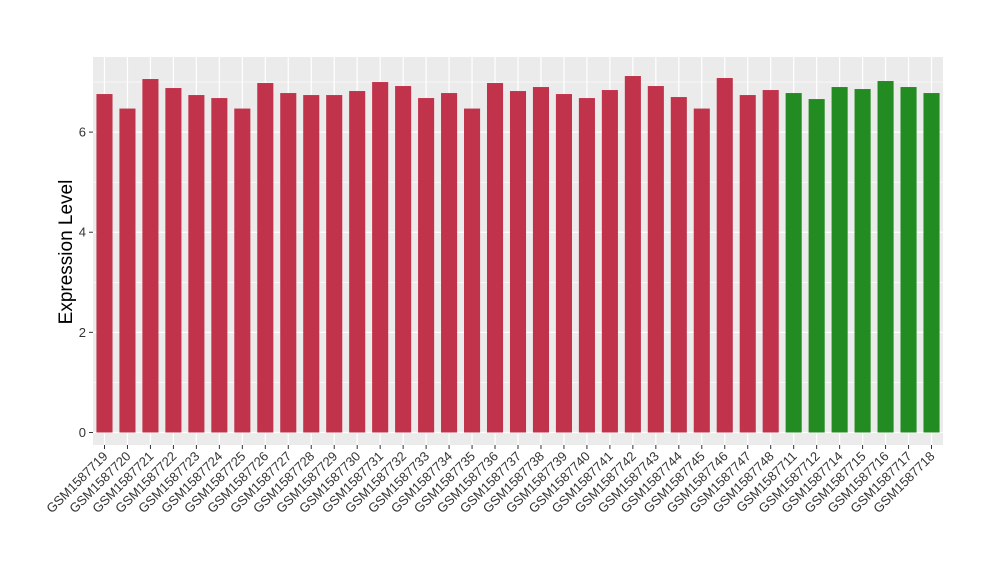 The height and width of the screenshot is (580, 1000). I want to click on bar-gsm1587720, so click(127, 270).